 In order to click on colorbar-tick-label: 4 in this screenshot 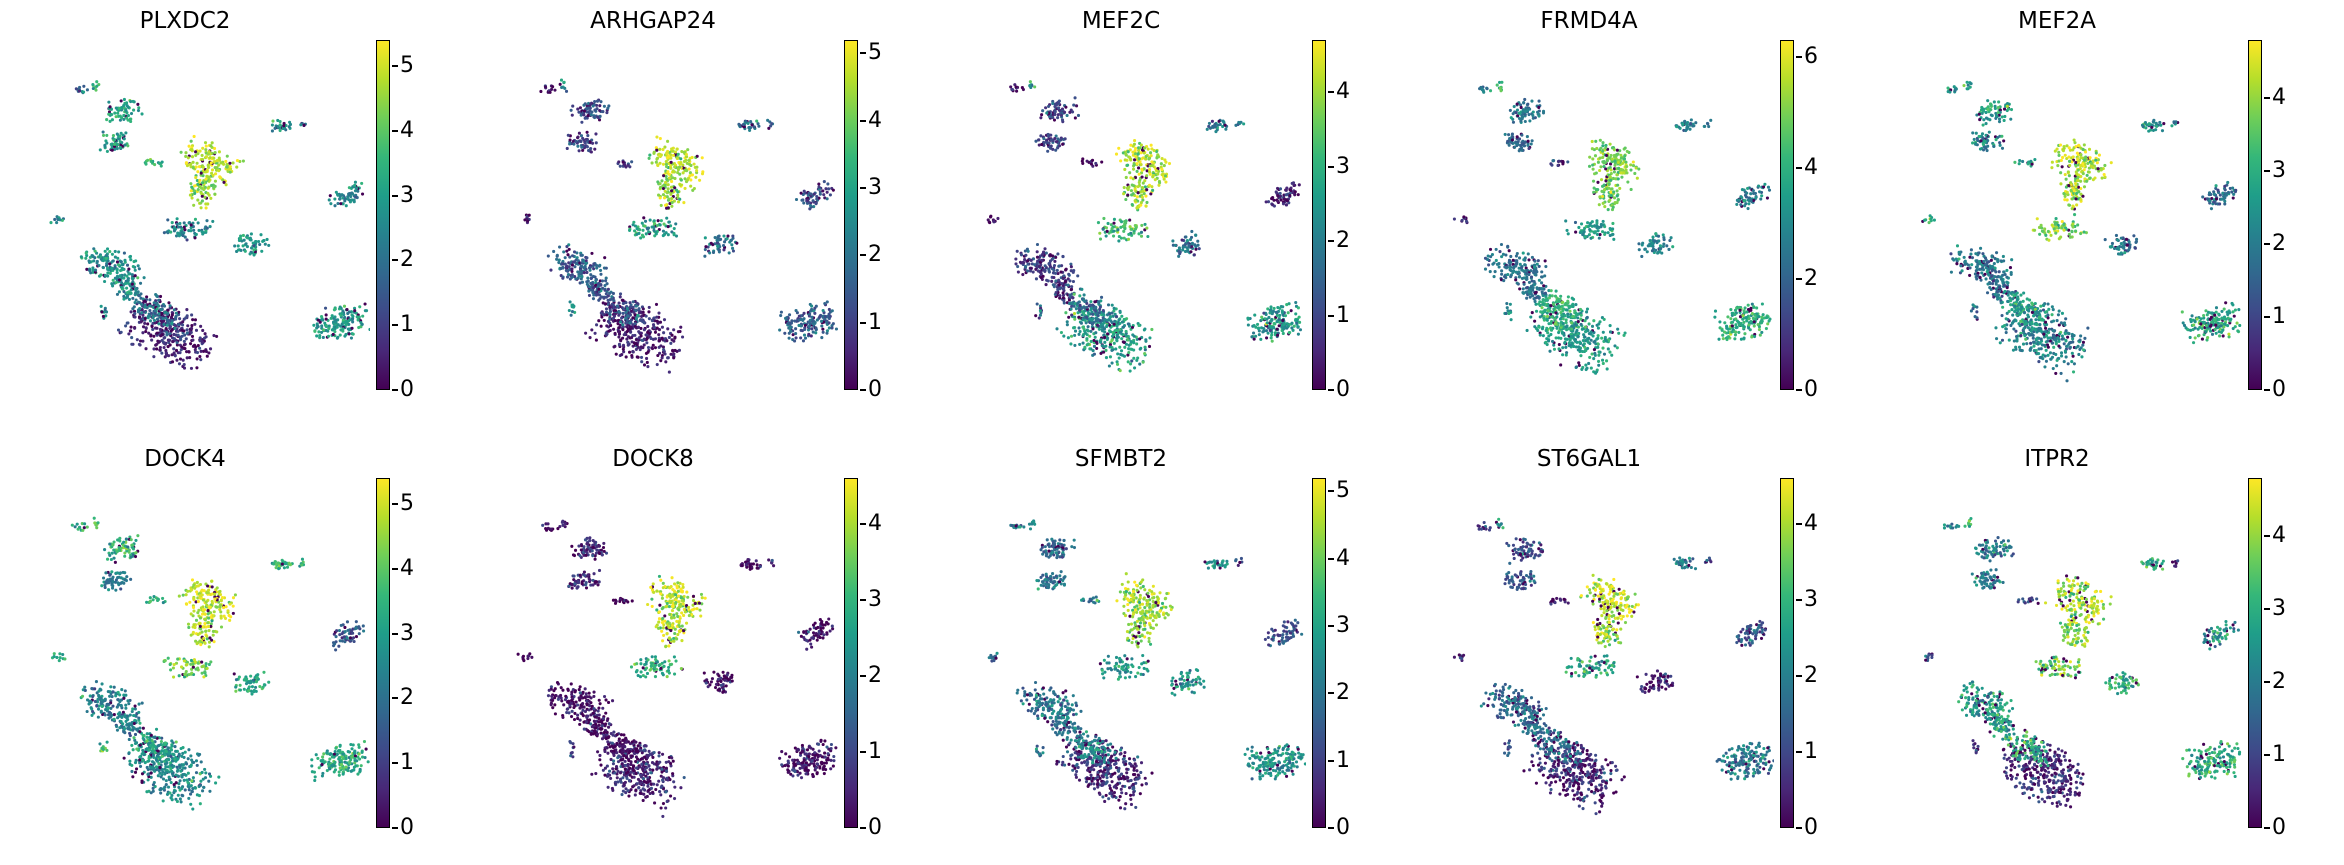, I will do `click(875, 120)`.